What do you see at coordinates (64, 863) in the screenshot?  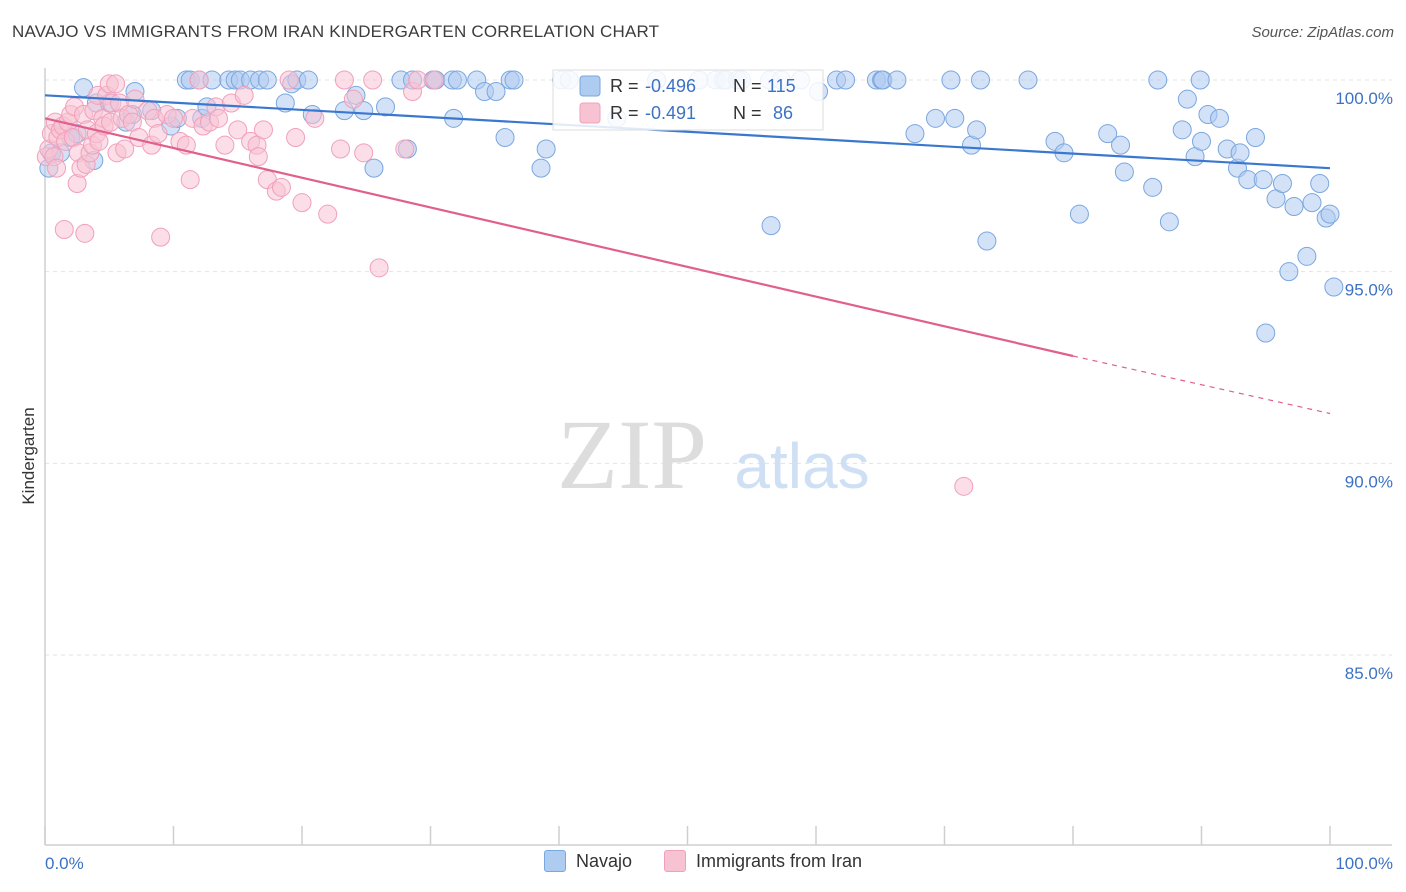 I see `x-tick-label-min: 0.0%` at bounding box center [64, 863].